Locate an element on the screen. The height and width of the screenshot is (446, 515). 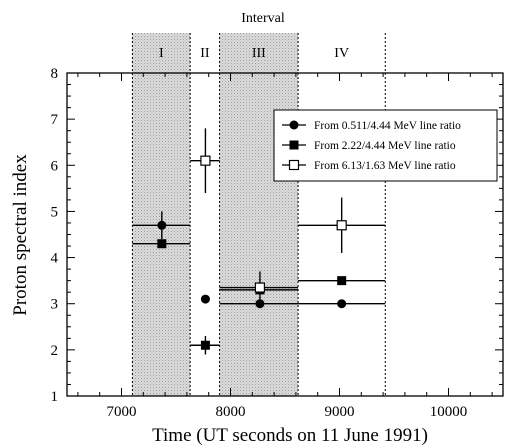
legend-entry: From 2.22/4.44 MeV line ratio is located at coordinates (385, 146).